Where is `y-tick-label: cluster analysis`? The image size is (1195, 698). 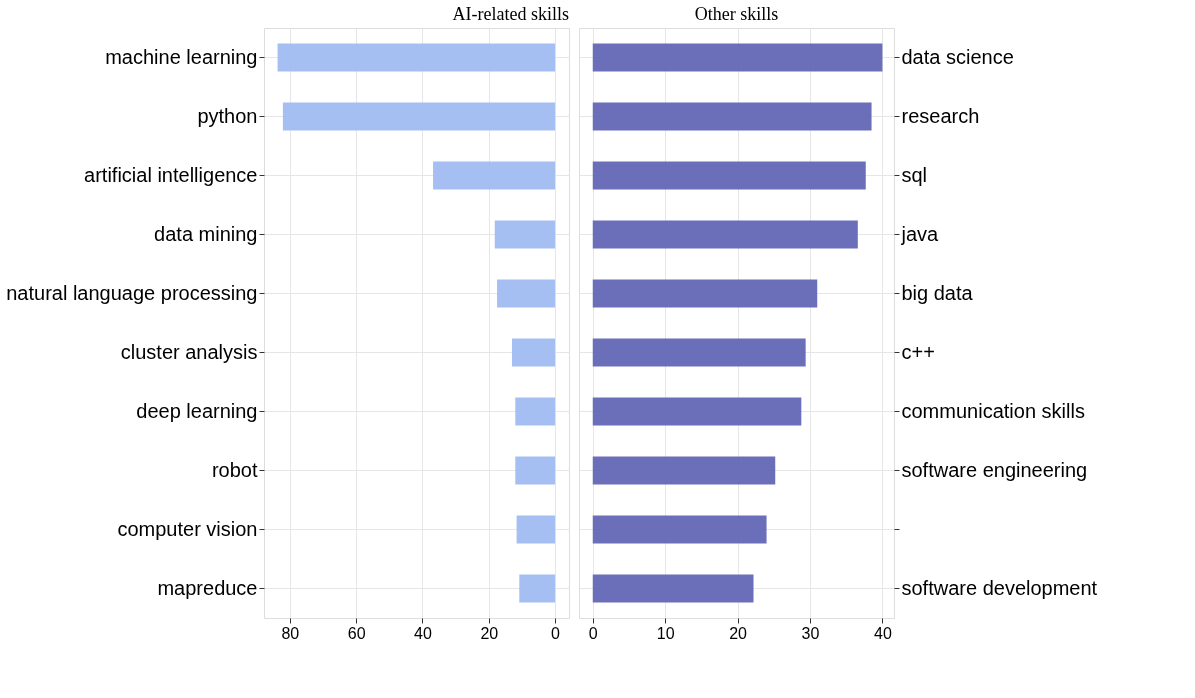 y-tick-label: cluster analysis is located at coordinates (189, 351).